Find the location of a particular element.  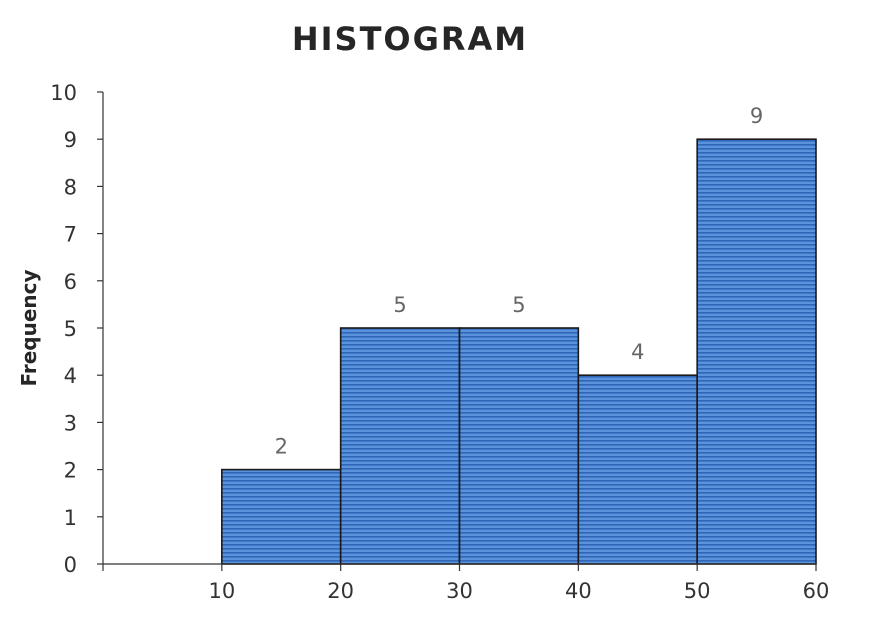

y-axis-ticks: 0 1 2 3 4 5 6 7 8 9 10 is located at coordinates (76, 329).